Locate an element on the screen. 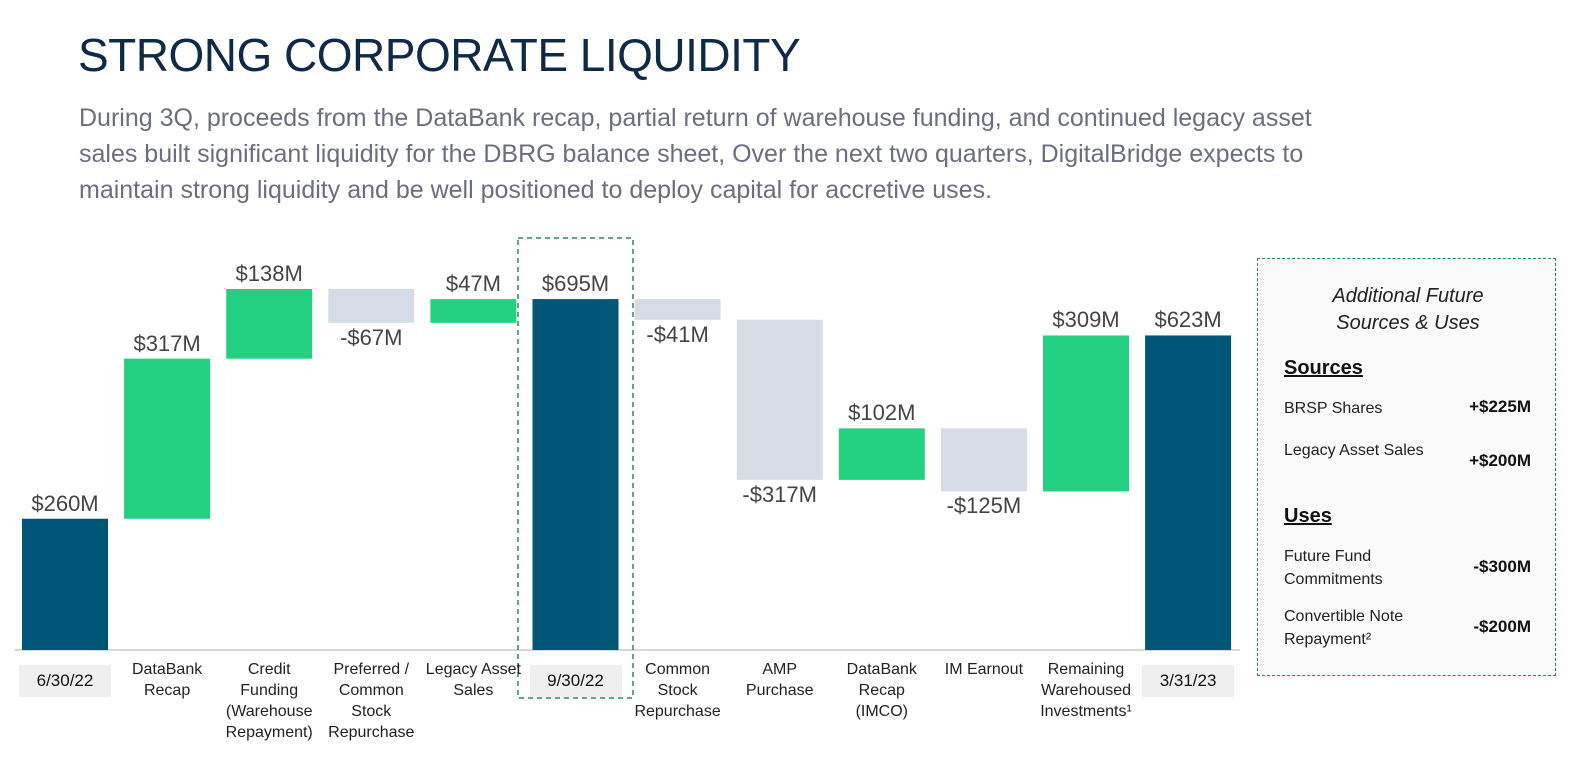 This screenshot has width=1592, height=760. item-value: +$225M is located at coordinates (1500, 406).